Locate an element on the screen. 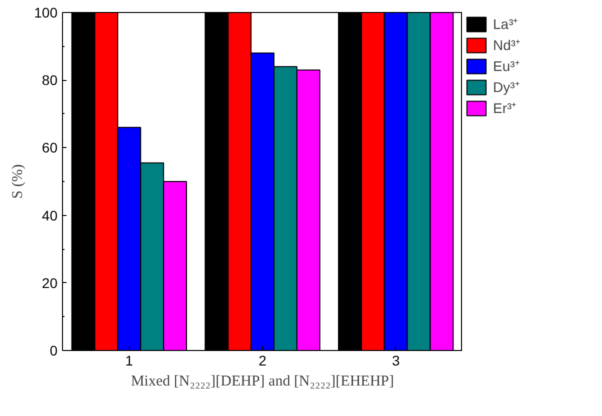 This screenshot has height=416, width=602. x-tick-label: 1 is located at coordinates (129, 360).